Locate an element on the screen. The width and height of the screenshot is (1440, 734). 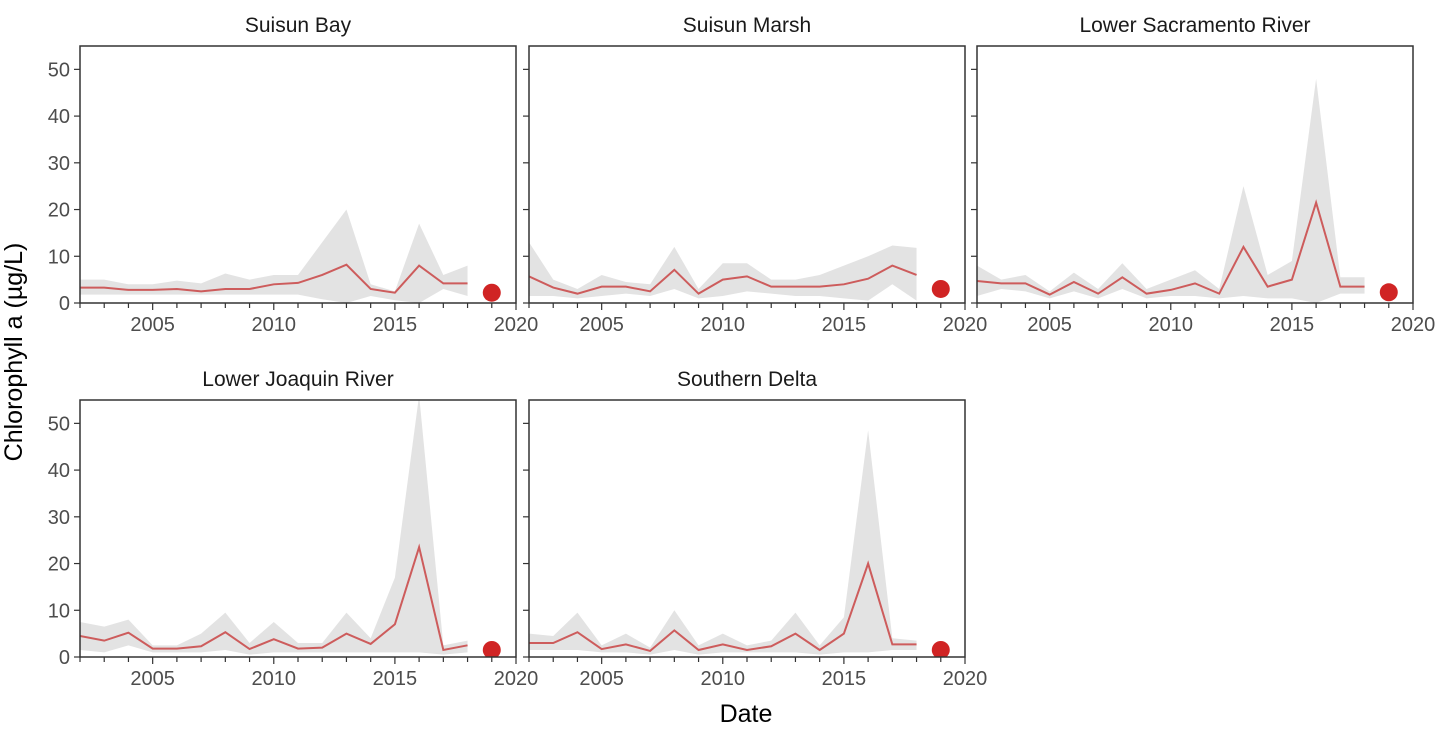
panel-suisun-marsh: Suisun Marsh 2005 2010 2015 2020 is located at coordinates (755, 175).